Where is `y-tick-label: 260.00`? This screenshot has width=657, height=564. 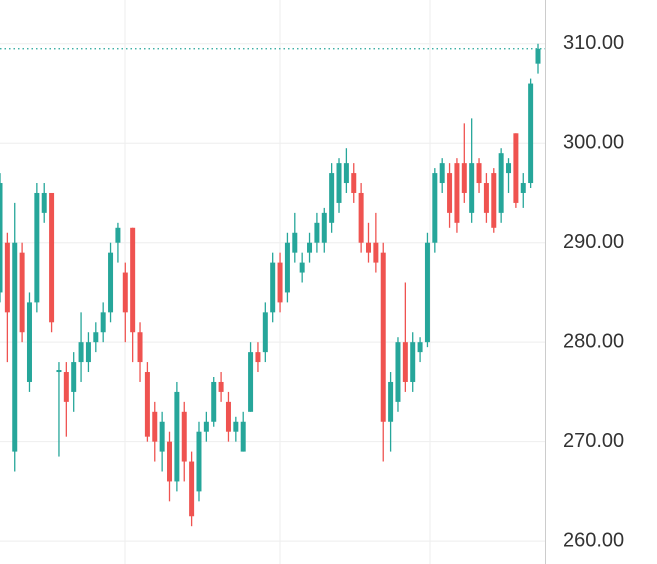 y-tick-label: 260.00 is located at coordinates (593, 540).